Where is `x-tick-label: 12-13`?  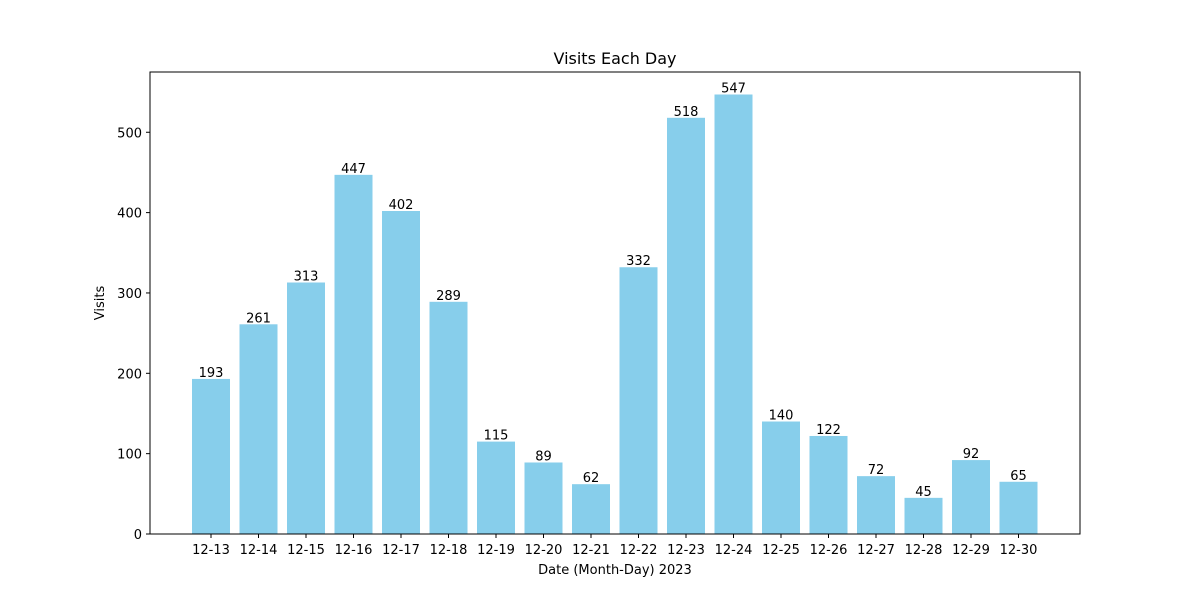
x-tick-label: 12-13 is located at coordinates (211, 550).